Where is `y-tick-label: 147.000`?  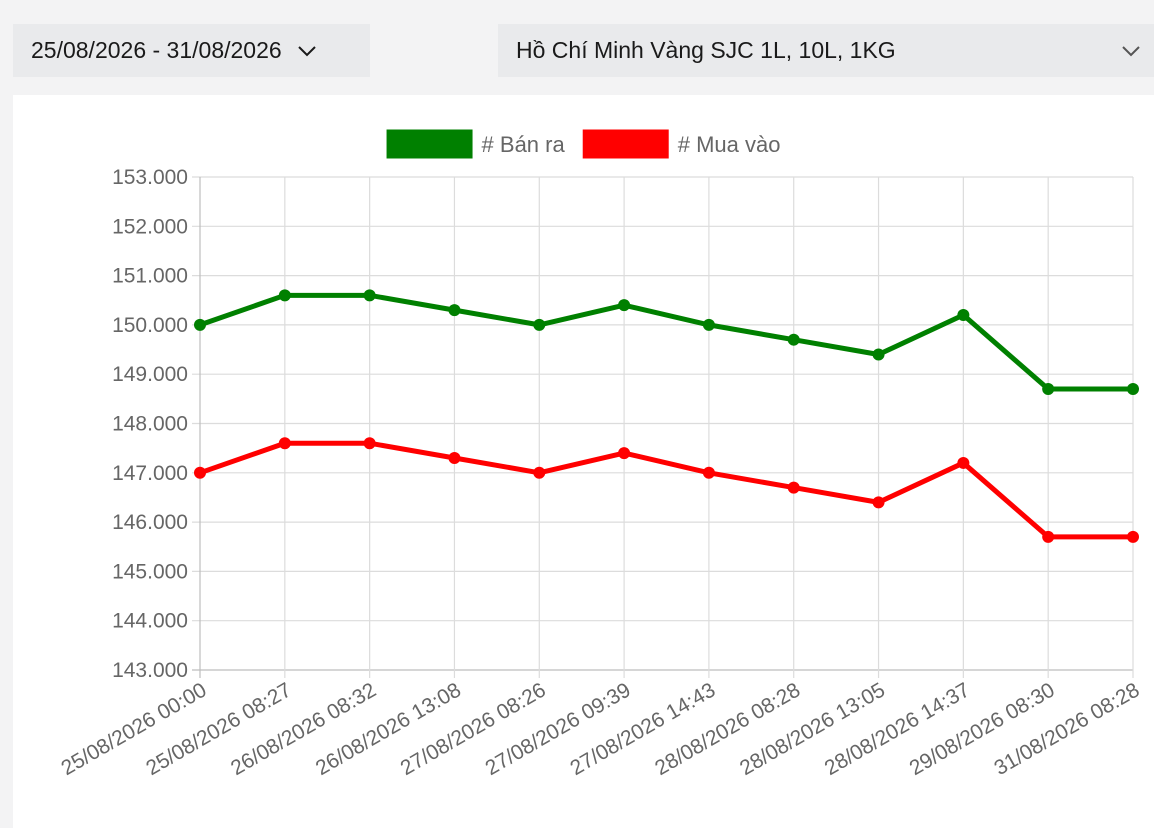
y-tick-label: 147.000 is located at coordinates (150, 473).